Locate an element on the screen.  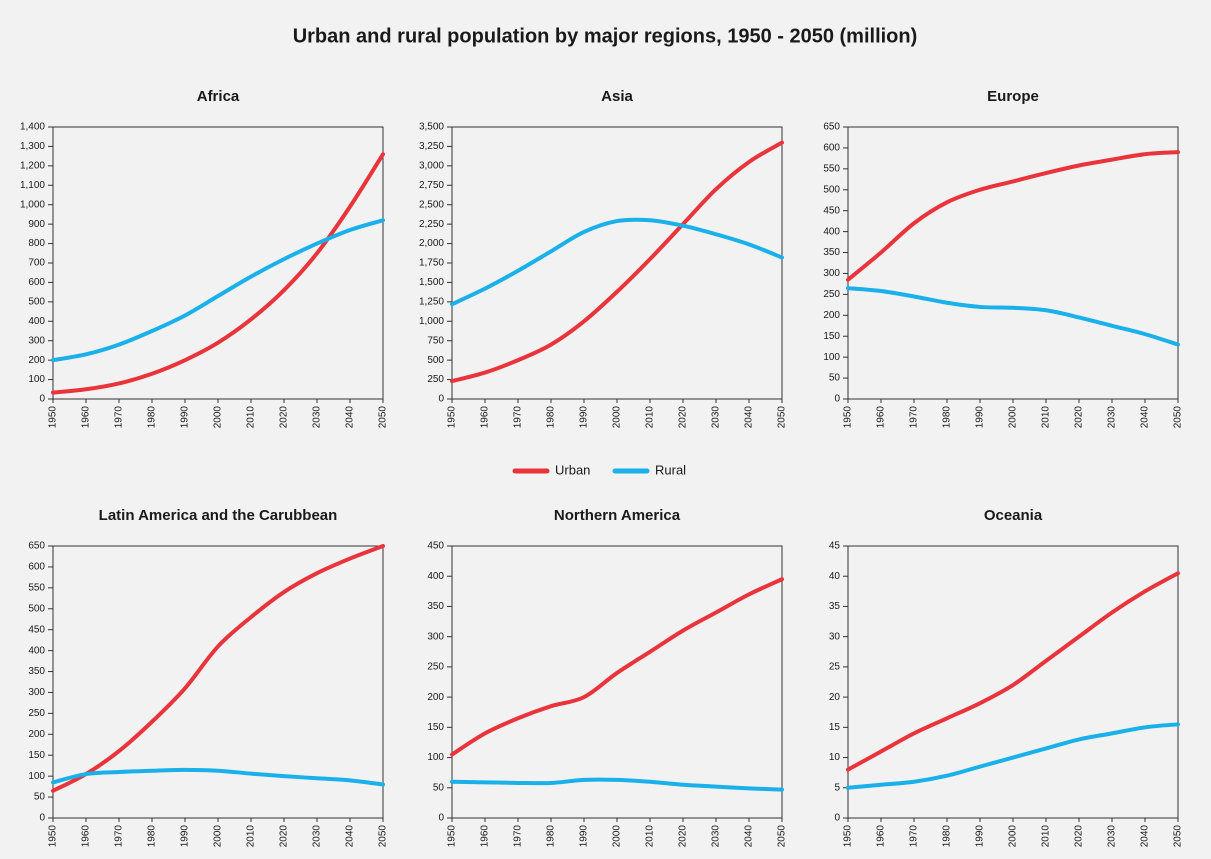
y-tick-label: 30 is located at coordinates (835, 636).